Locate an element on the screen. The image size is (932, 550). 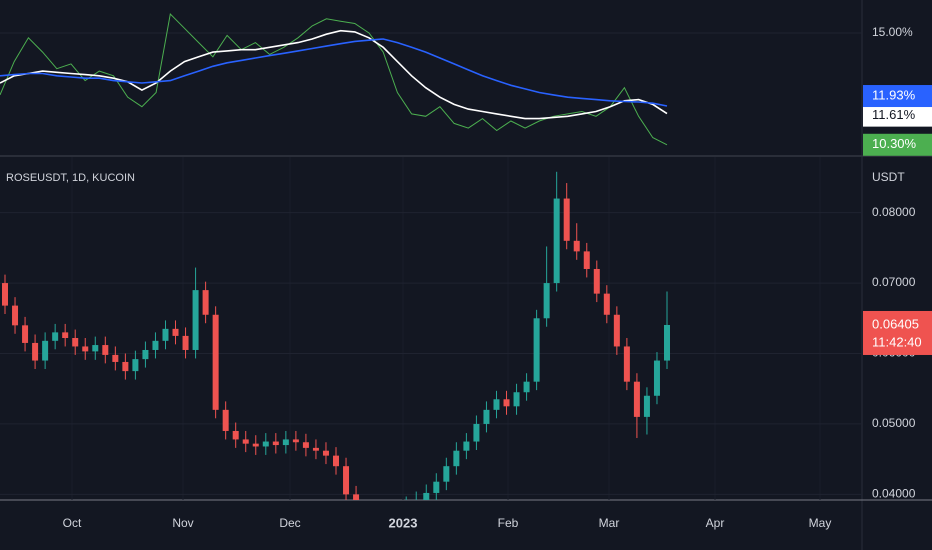
x-tick-label: Nov is located at coordinates (182, 523).